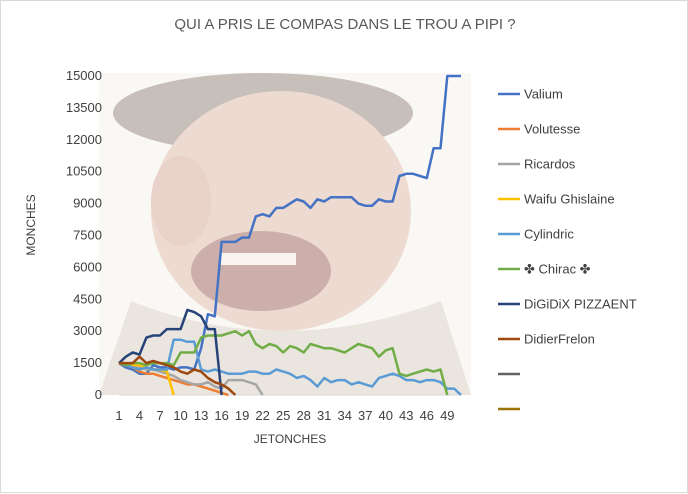 This screenshot has width=688, height=494. Describe the element at coordinates (386, 415) in the screenshot. I see `x-tick-label: 40` at that location.